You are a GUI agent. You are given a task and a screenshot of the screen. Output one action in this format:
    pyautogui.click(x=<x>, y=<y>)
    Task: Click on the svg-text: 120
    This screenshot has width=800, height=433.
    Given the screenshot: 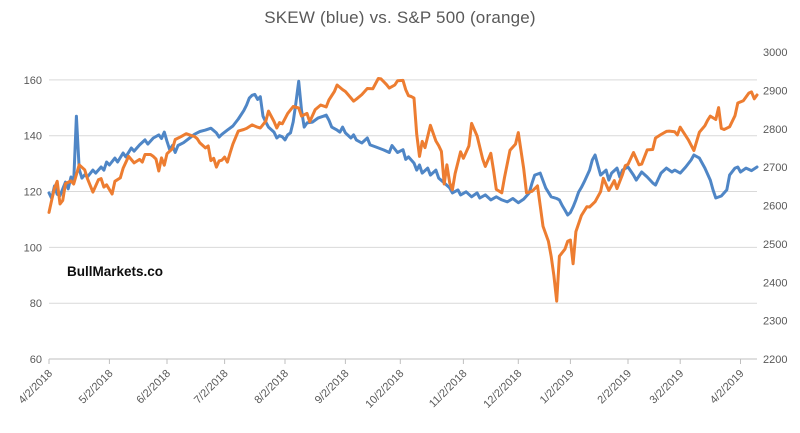 What is the action you would take?
    pyautogui.click(x=33, y=193)
    